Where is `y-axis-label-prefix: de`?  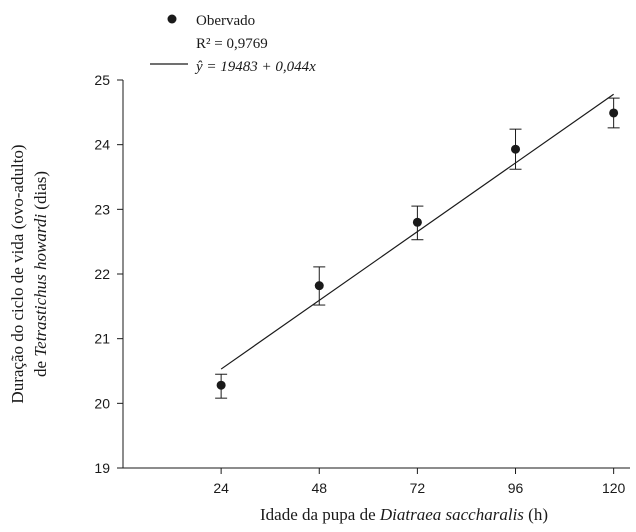
y-axis-label-prefix: de is located at coordinates (40, 367).